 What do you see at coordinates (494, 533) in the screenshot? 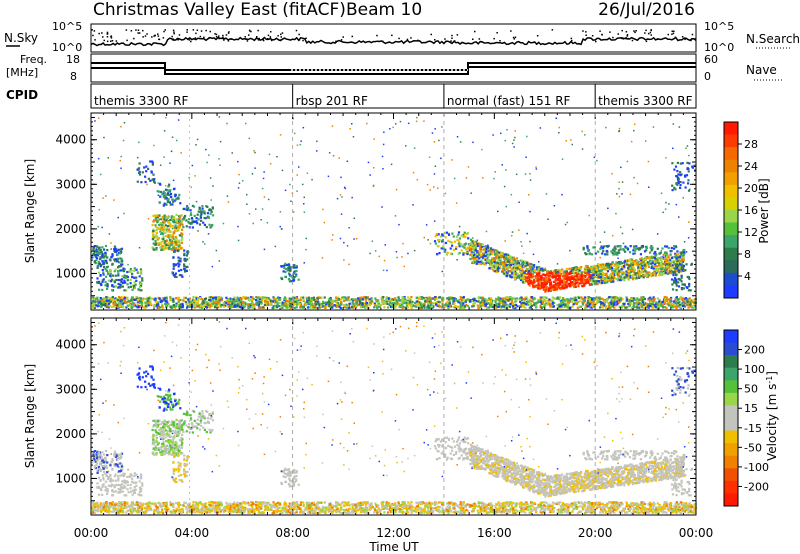
I see `xtick-label: 16:00` at bounding box center [494, 533].